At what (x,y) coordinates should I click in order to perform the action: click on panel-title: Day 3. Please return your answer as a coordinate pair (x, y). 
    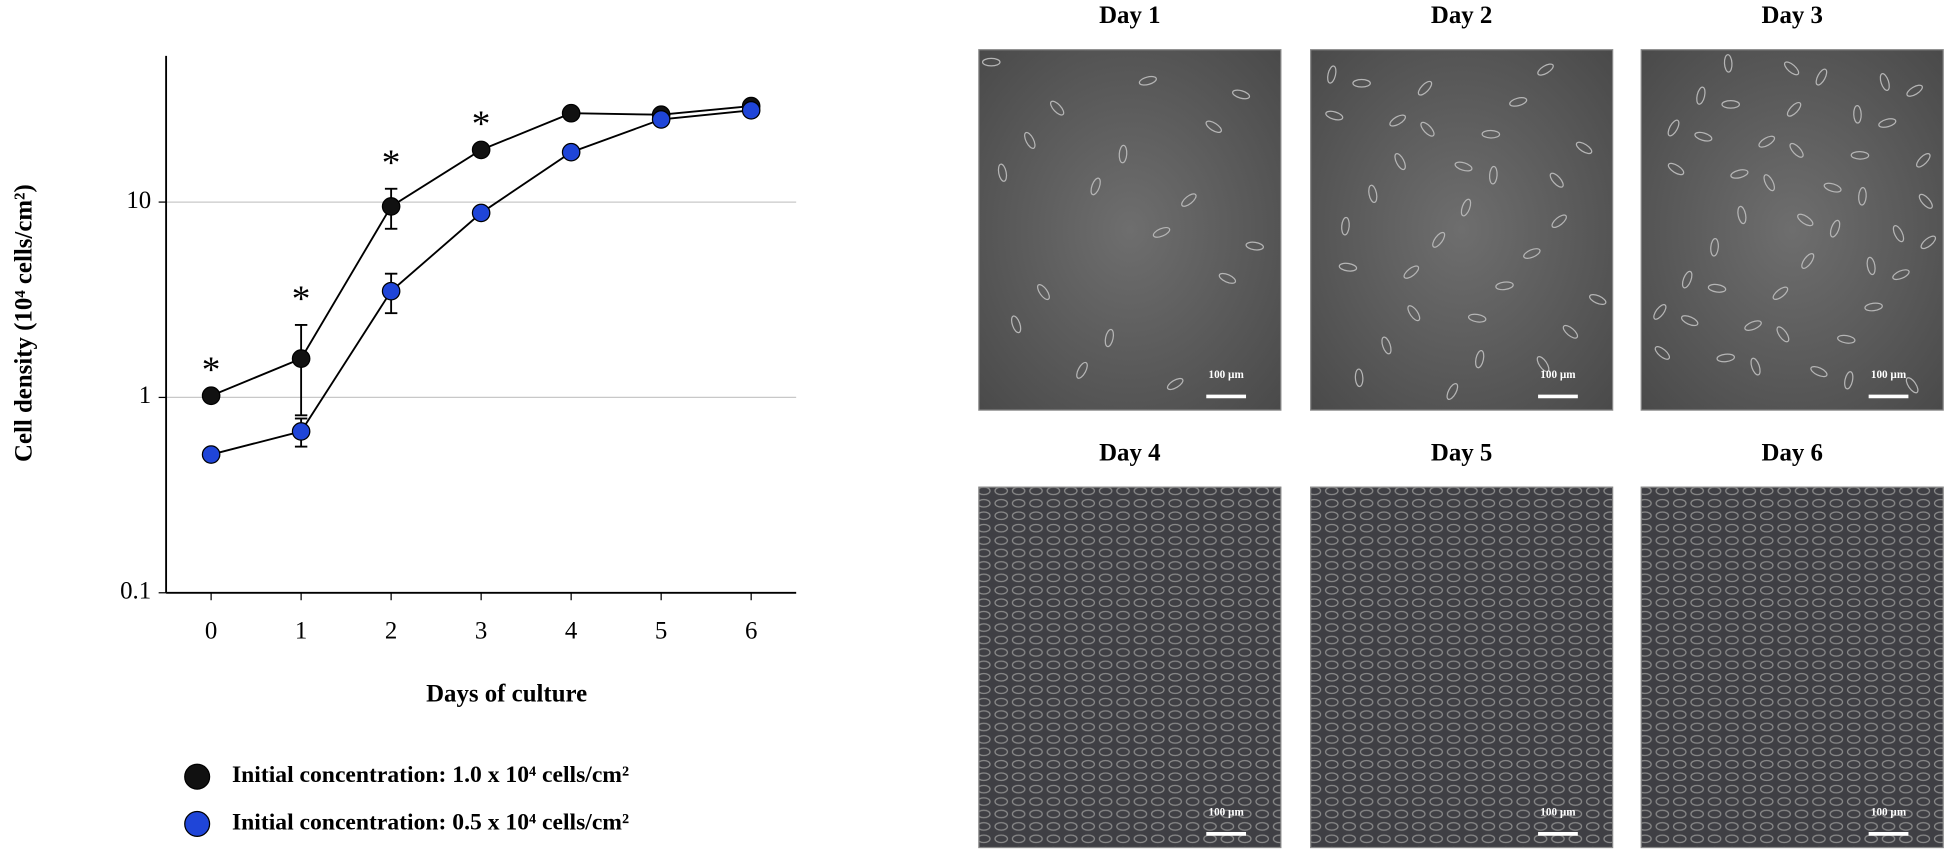
    Looking at the image, I should click on (1792, 15).